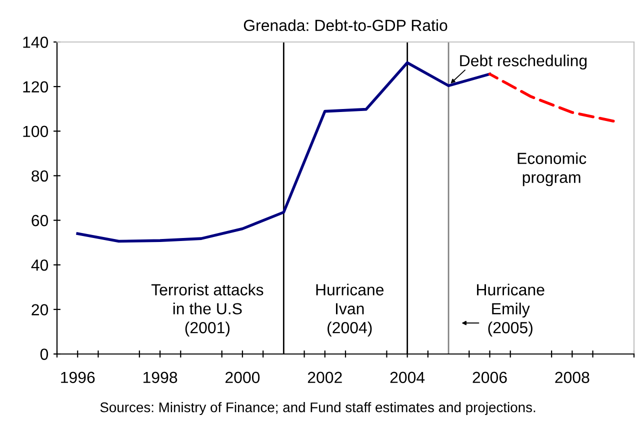 This screenshot has height=425, width=636. Describe the element at coordinates (40, 220) in the screenshot. I see `y-tick-label: 60` at that location.